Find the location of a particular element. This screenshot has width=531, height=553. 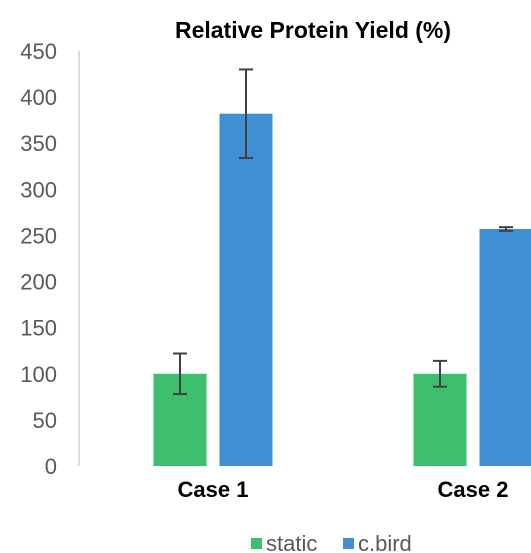

y-tick-label: 400 is located at coordinates (38, 97).